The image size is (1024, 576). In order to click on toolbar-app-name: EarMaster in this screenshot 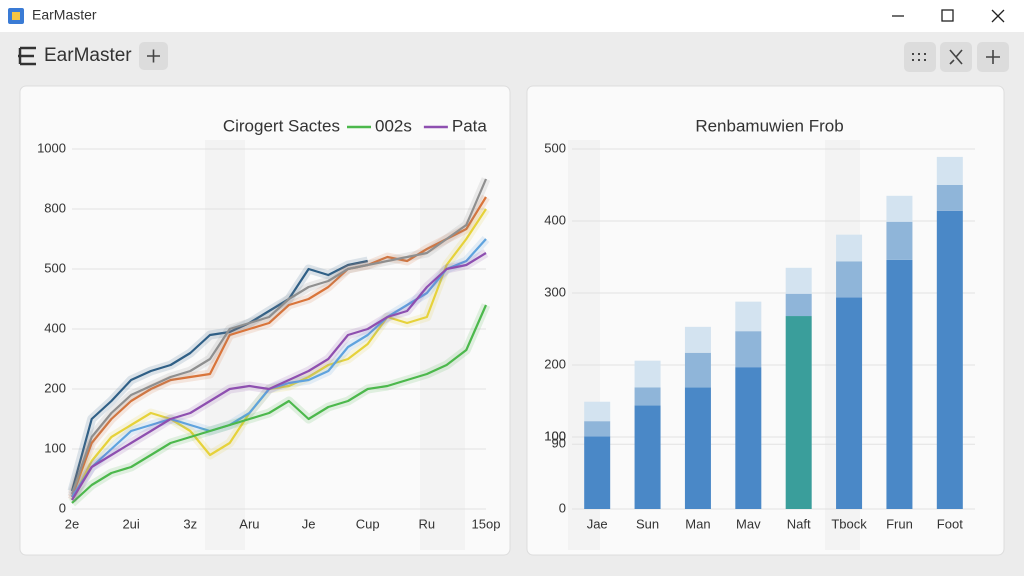, I will do `click(88, 55)`.